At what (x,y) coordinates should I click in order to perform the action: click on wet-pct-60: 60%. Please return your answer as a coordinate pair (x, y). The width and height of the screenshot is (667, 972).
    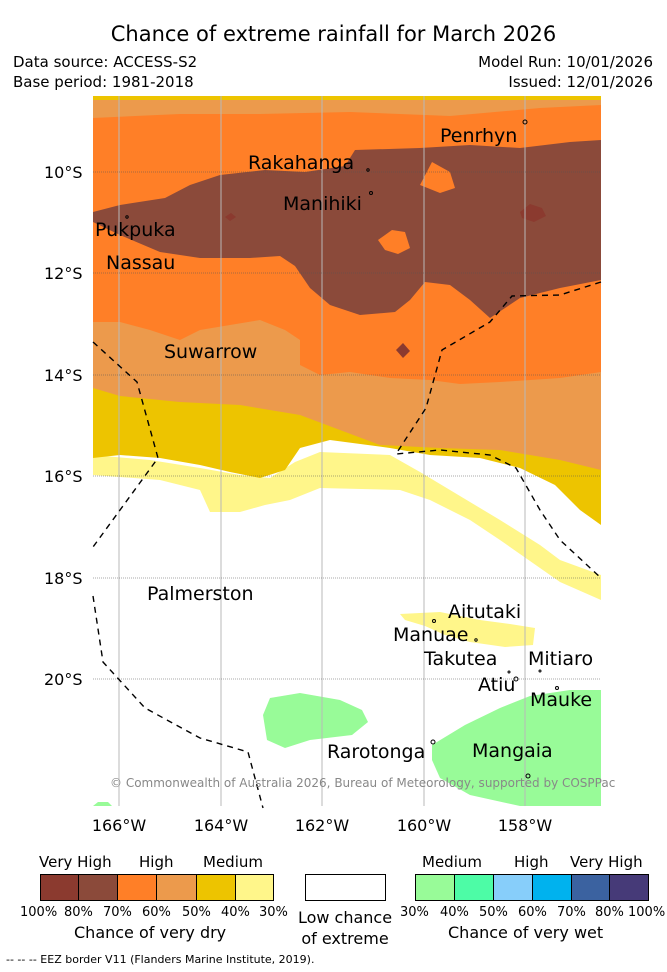
    Looking at the image, I should click on (532, 912).